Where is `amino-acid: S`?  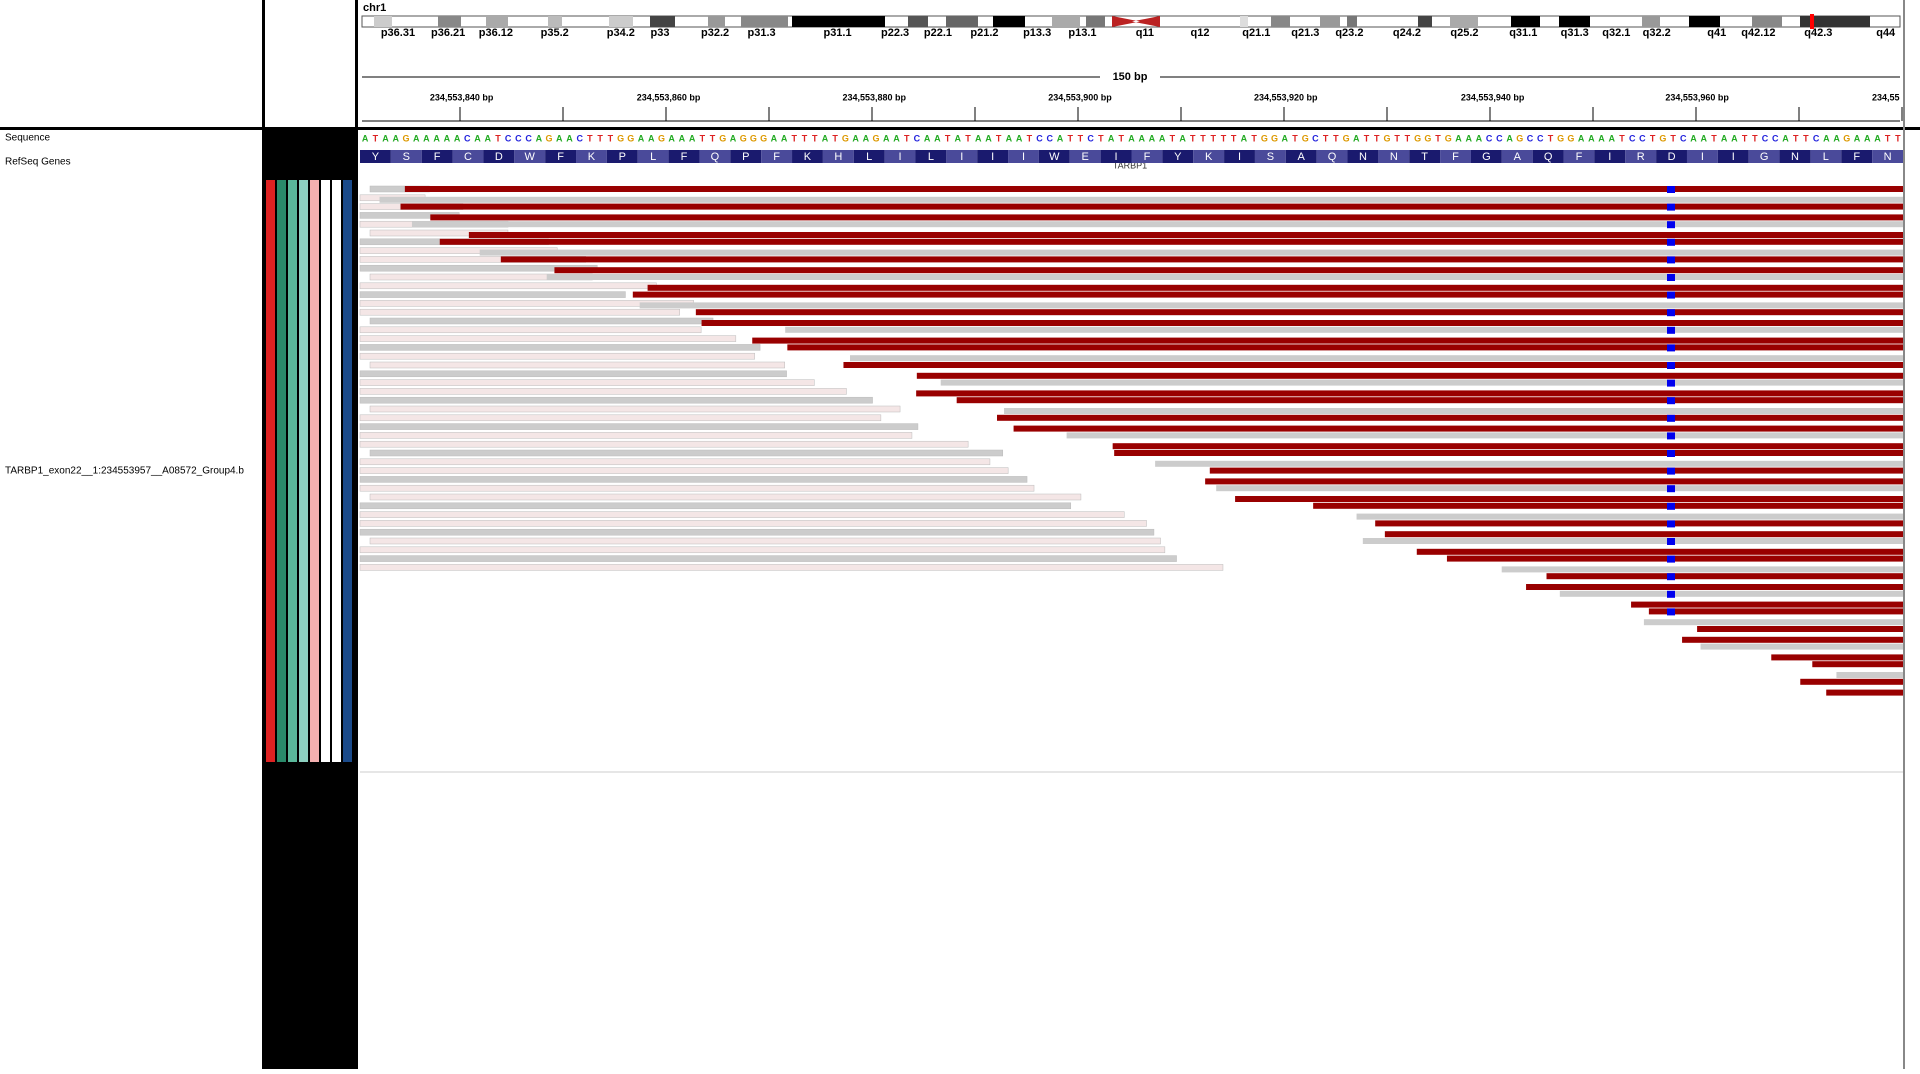 amino-acid: S is located at coordinates (406, 157).